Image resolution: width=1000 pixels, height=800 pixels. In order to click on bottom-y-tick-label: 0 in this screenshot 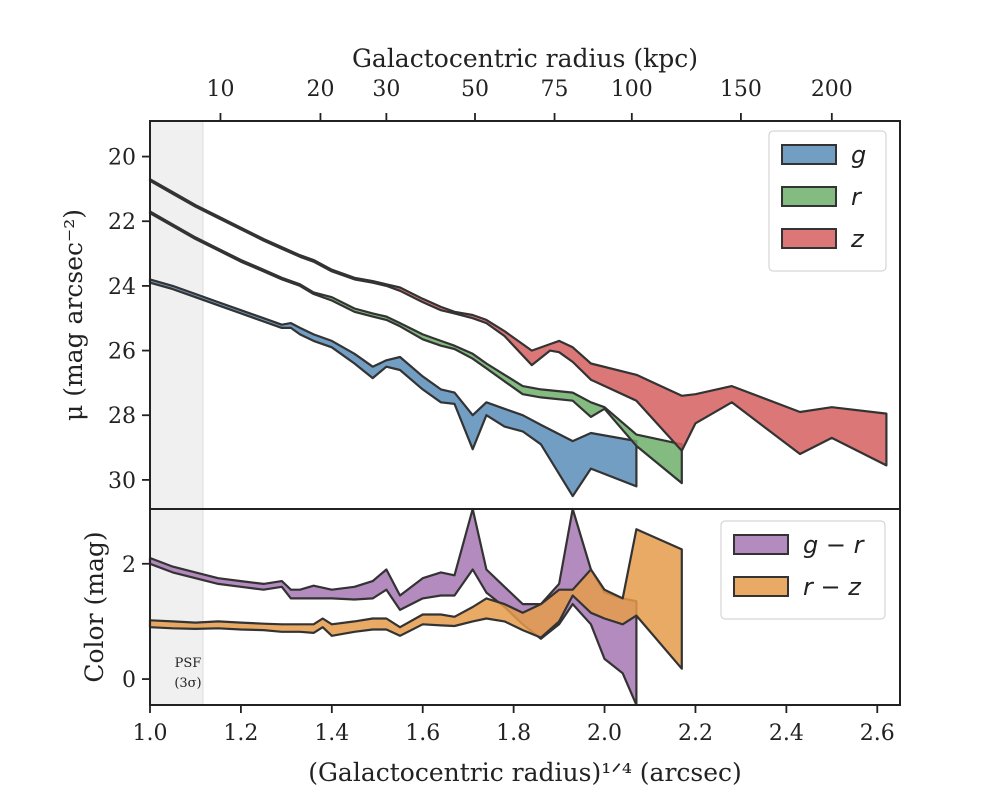, I will do `click(129, 680)`.